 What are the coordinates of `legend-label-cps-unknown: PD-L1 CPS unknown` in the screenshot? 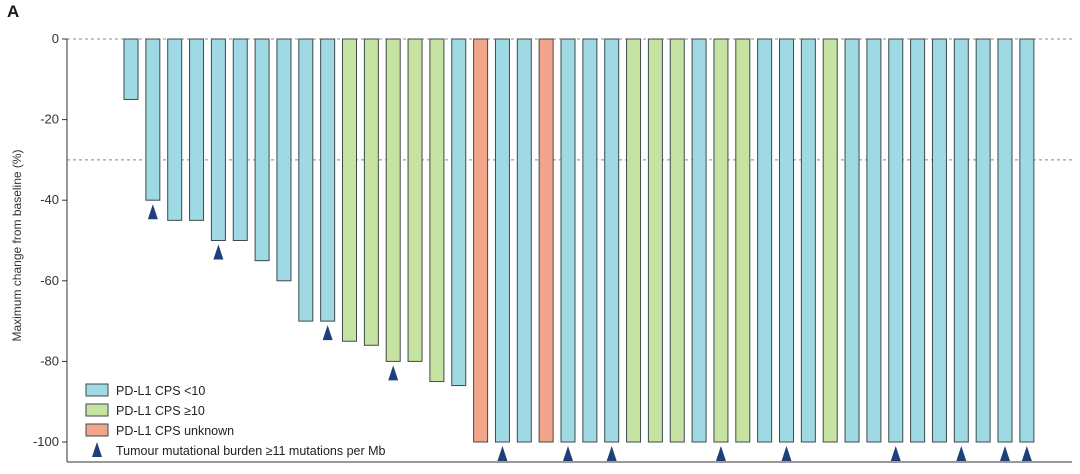 It's located at (175, 431).